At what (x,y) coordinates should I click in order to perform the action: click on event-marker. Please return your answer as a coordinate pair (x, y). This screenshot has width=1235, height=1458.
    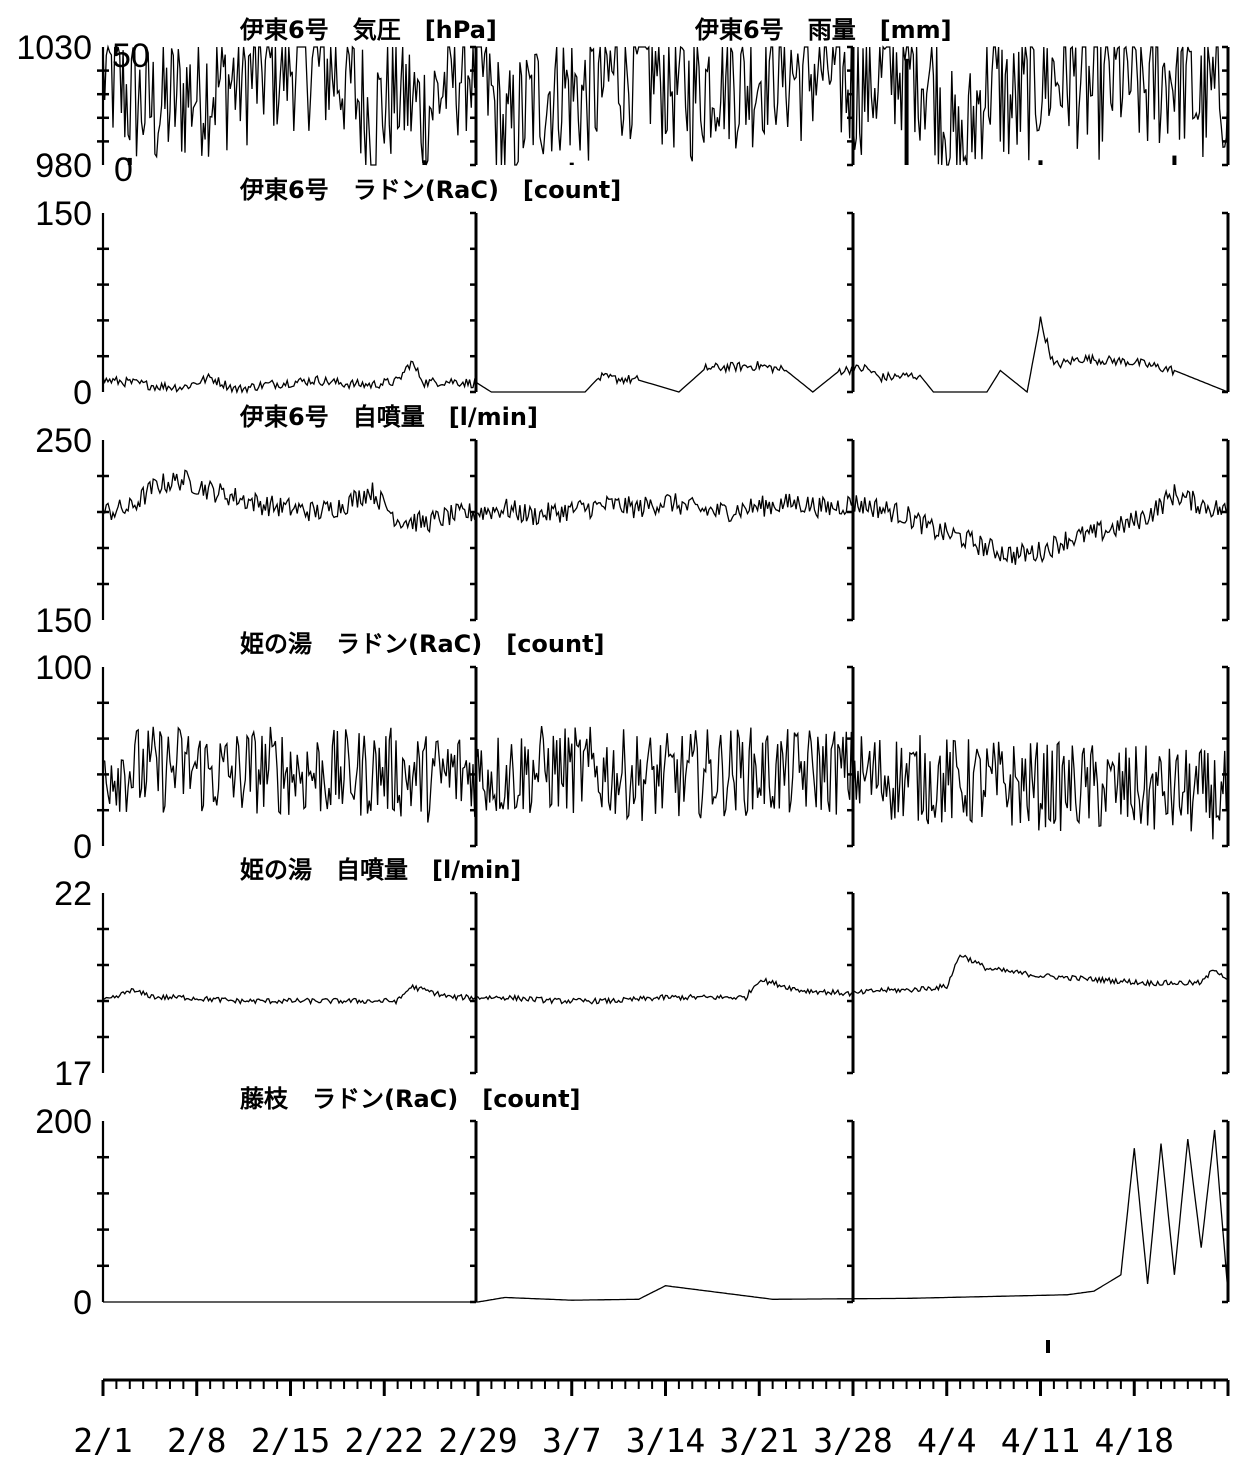
    Looking at the image, I should click on (1048, 1346).